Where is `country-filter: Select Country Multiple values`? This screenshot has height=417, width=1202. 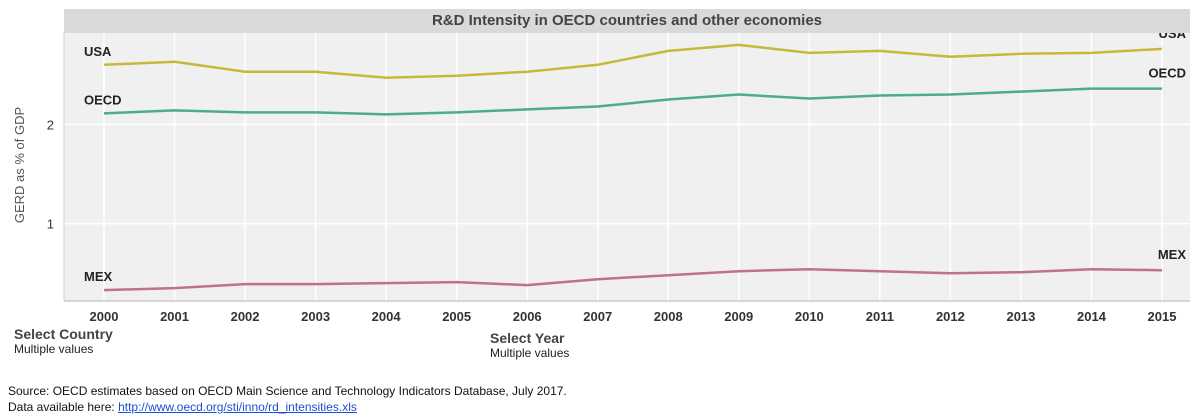
country-filter: Select Country Multiple values is located at coordinates (63, 341).